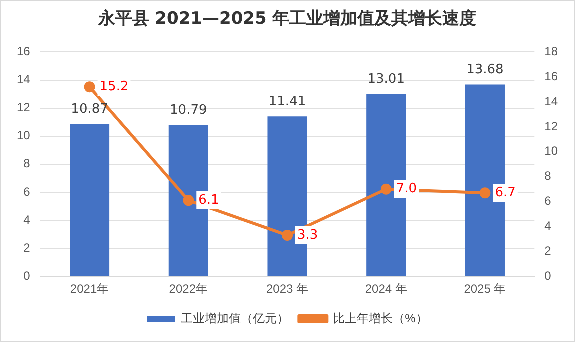 This screenshot has width=575, height=342. What do you see at coordinates (551, 126) in the screenshot?
I see `y2-tick-label: 12` at bounding box center [551, 126].